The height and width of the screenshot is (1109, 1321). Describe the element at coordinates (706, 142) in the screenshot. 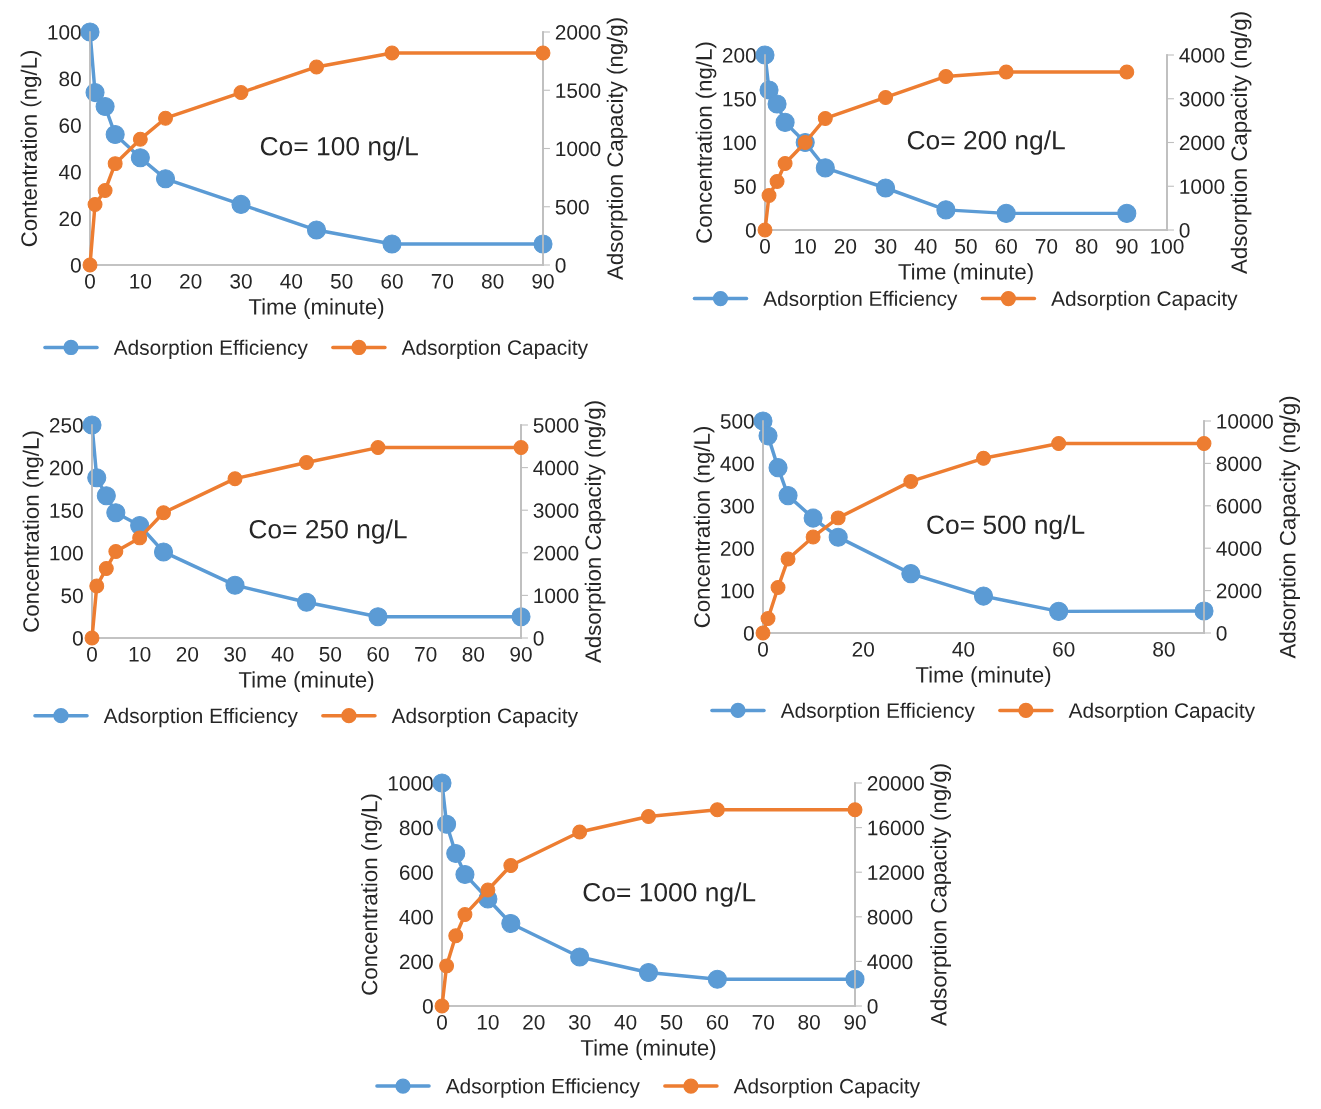

I see `y-axis-title: Concentration (ng/L)` at that location.